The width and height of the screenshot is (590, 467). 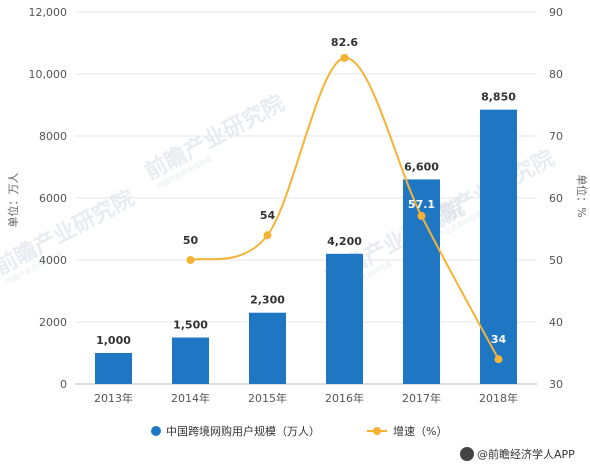 What do you see at coordinates (48, 12) in the screenshot?
I see `y-tick-label: 12,000` at bounding box center [48, 12].